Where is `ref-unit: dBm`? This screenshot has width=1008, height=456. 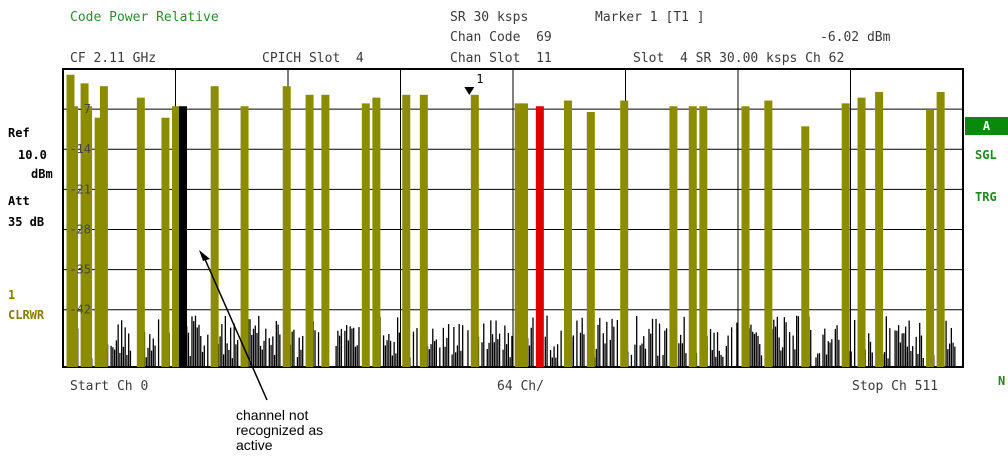 ref-unit: dBm is located at coordinates (42, 174).